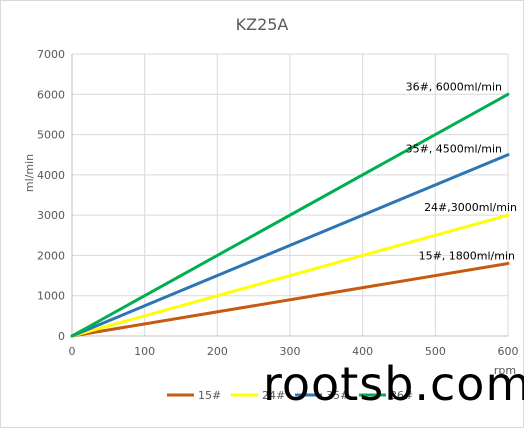 The width and height of the screenshot is (524, 429). What do you see at coordinates (454, 149) in the screenshot?
I see `data-annotation: 35#, 4500ml/min` at bounding box center [454, 149].